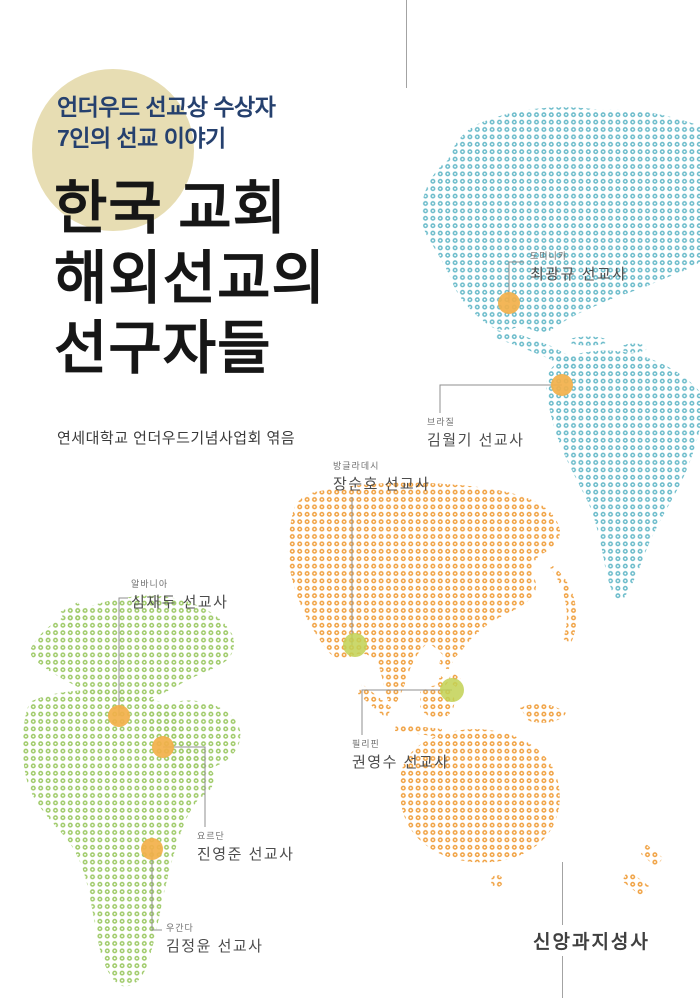  What do you see at coordinates (170, 208) in the screenshot?
I see `book-title-line1: 한국 교회` at bounding box center [170, 208].